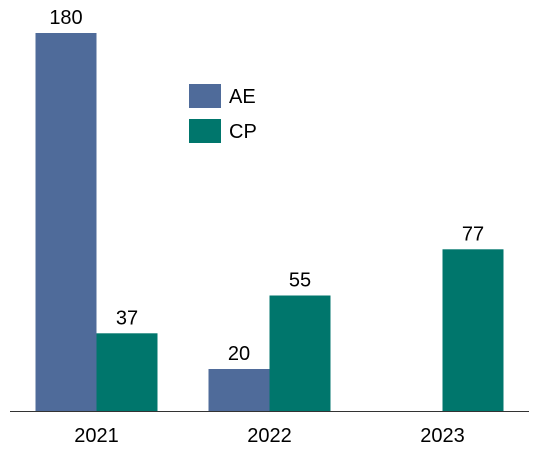 The image size is (539, 460). What do you see at coordinates (127, 372) in the screenshot?
I see `bar-cp-2021` at bounding box center [127, 372].